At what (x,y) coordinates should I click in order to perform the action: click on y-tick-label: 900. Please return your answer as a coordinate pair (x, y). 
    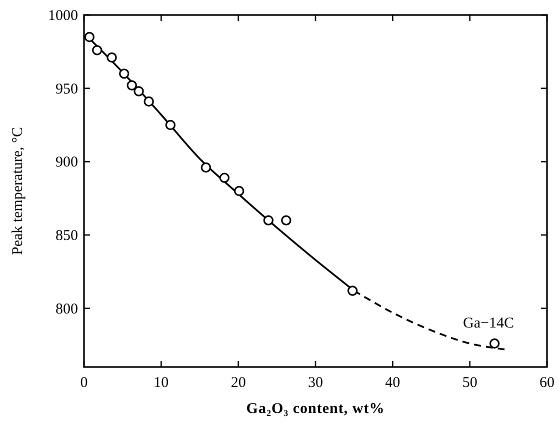
    Looking at the image, I should click on (67, 162).